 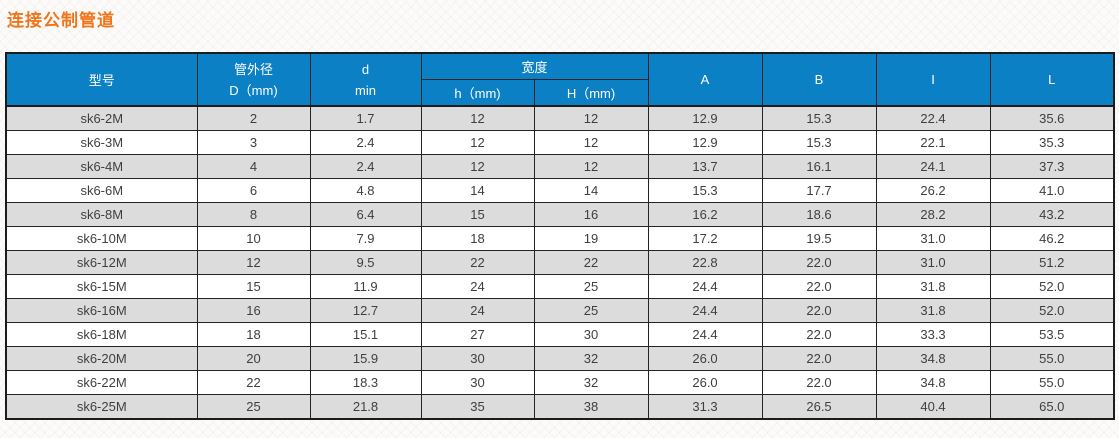 I want to click on page-title: 连接公制管道, so click(x=61, y=20).